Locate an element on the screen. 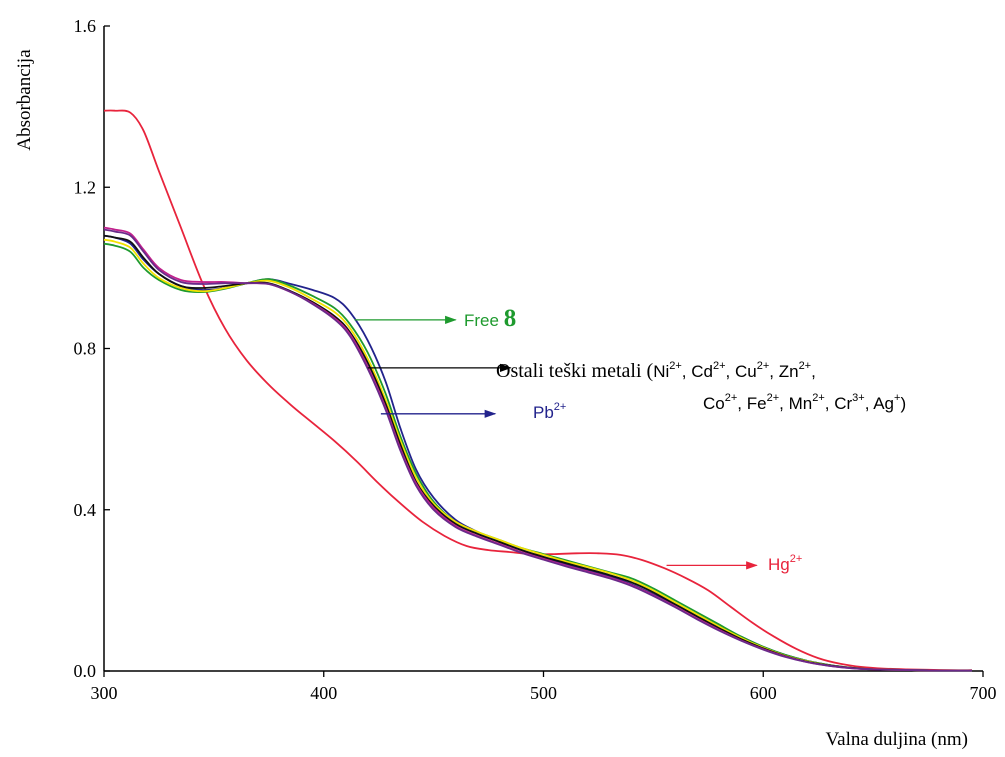 Image resolution: width=1005 pixels, height=757 pixels. hg-label: Hg2+ is located at coordinates (785, 563).